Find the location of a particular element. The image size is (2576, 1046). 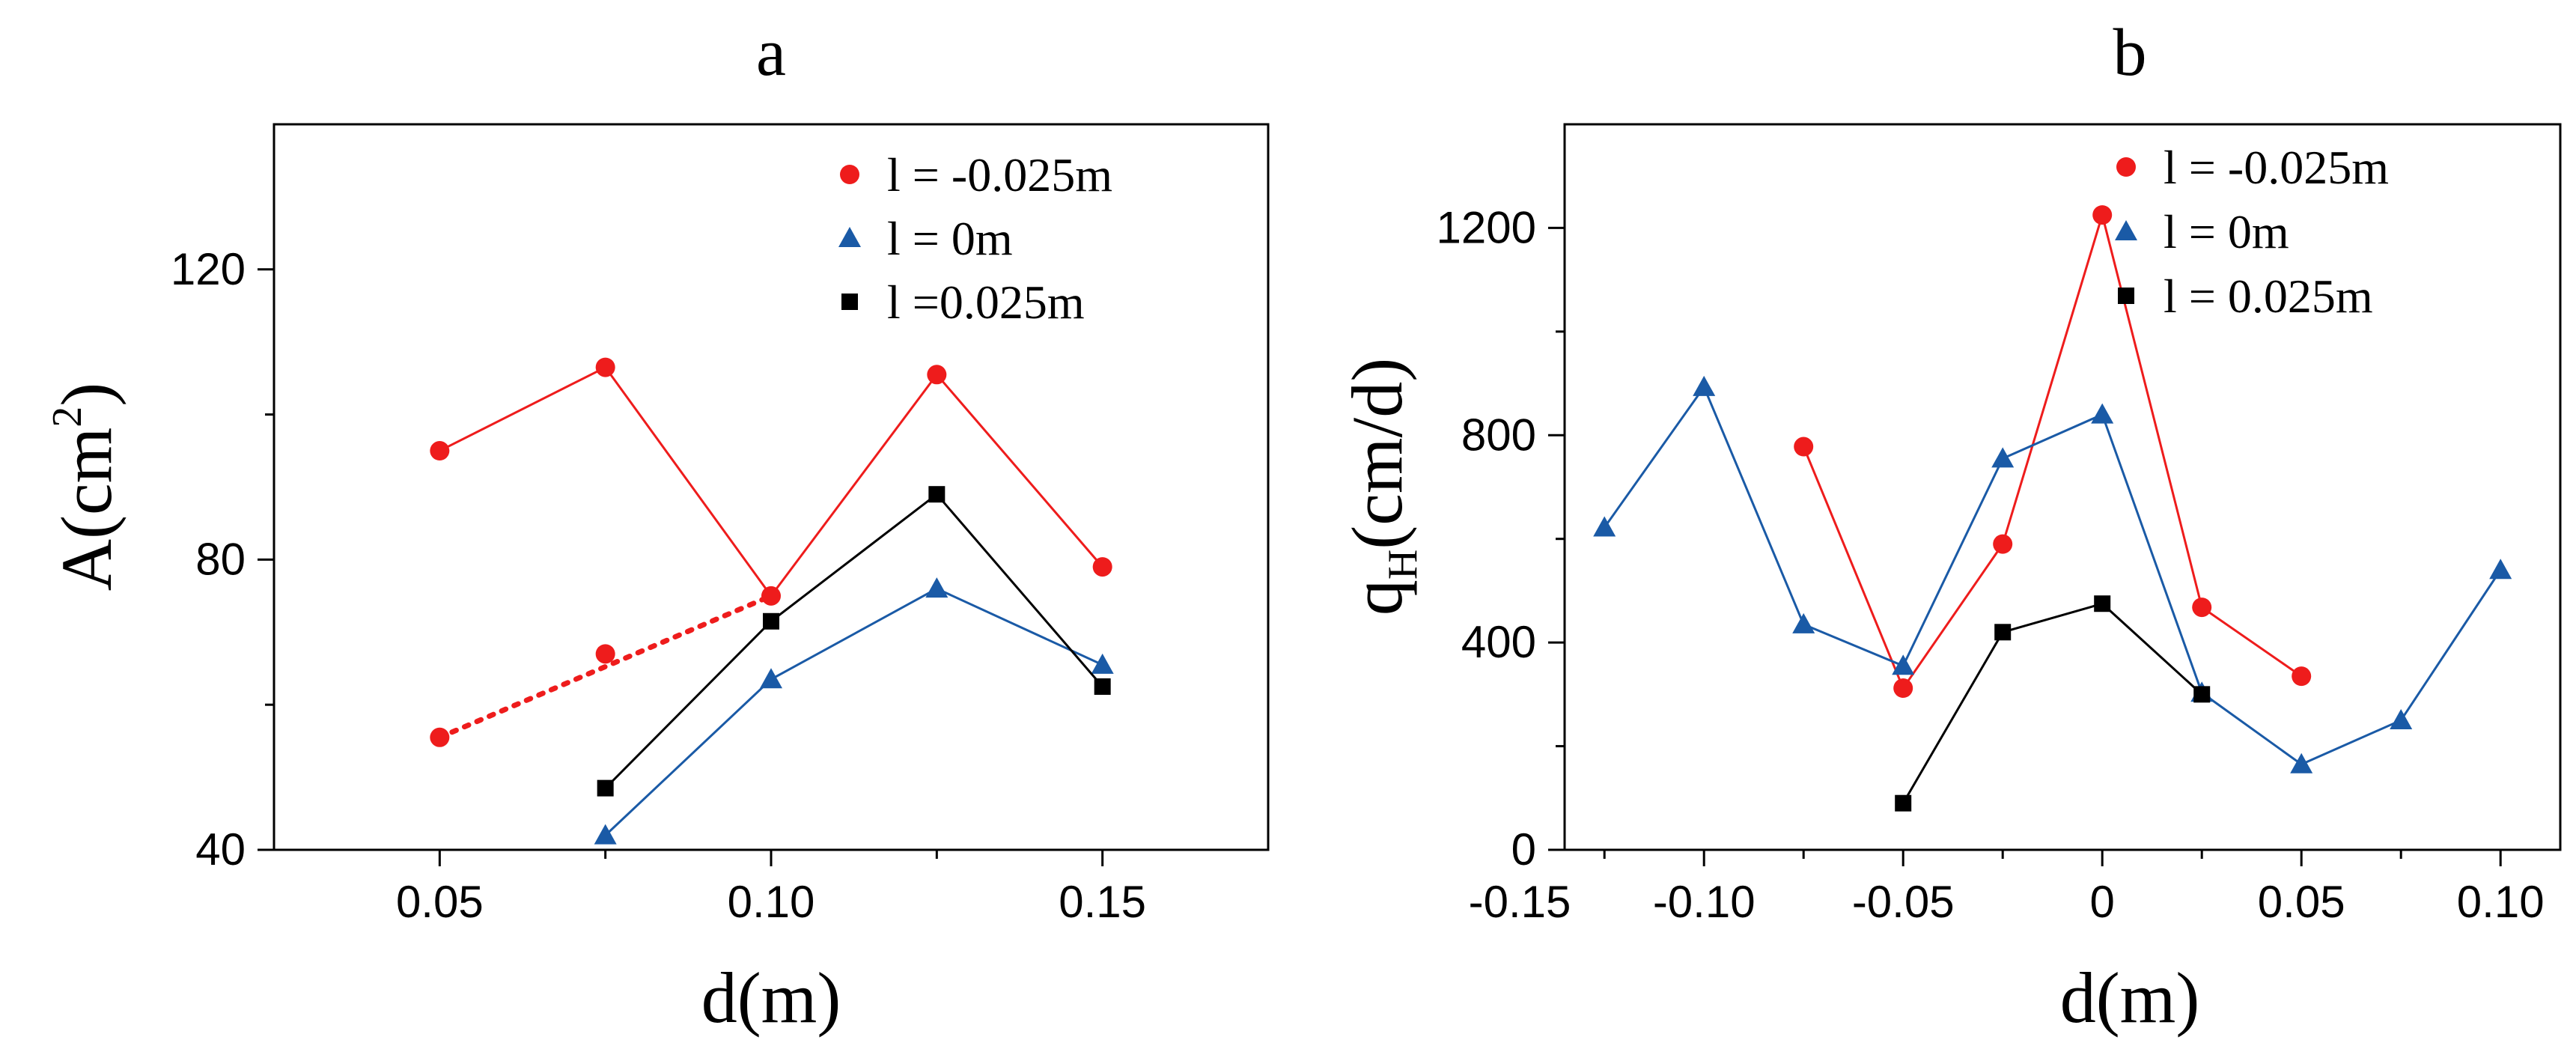

panel-b-ytick-label: 400 is located at coordinates (1498, 642).